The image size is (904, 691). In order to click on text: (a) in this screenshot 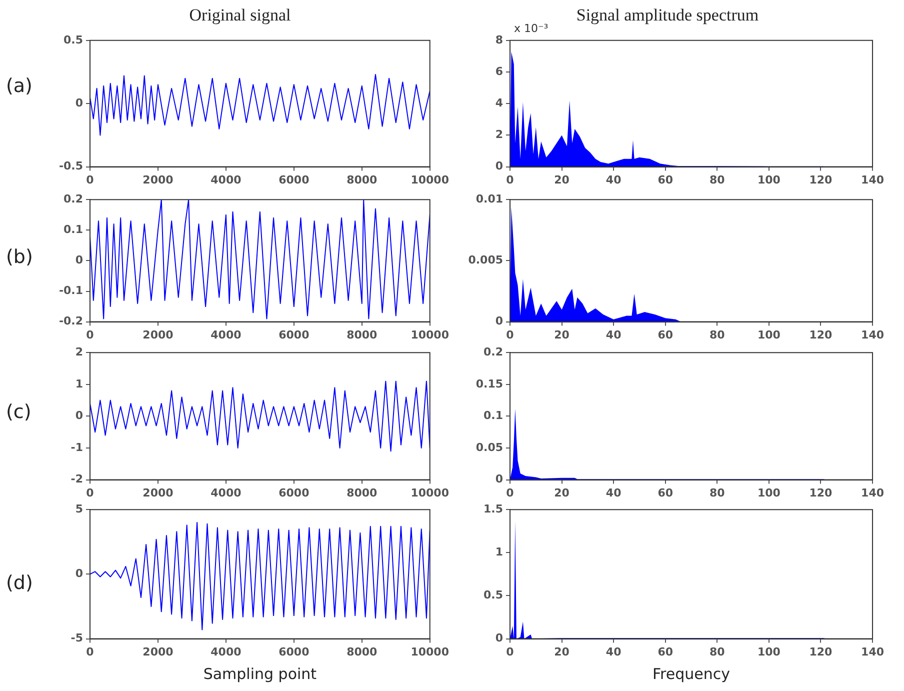, I will do `click(19, 86)`.